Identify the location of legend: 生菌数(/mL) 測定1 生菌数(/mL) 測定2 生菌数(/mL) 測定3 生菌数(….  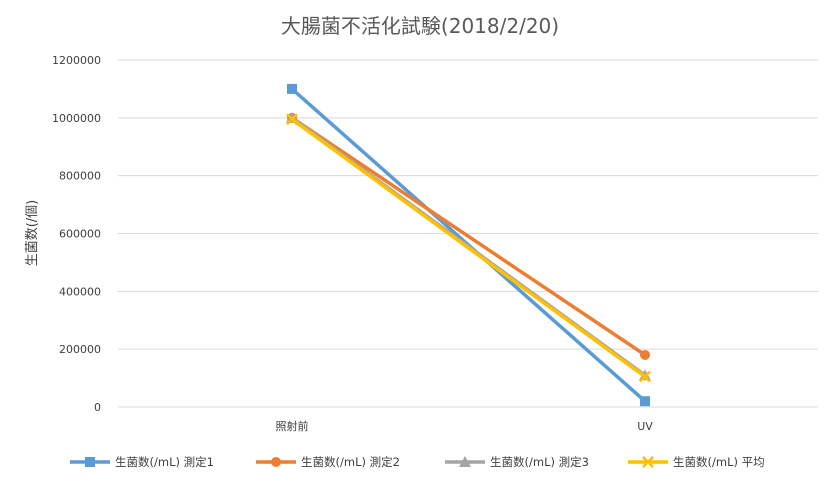
(417, 462).